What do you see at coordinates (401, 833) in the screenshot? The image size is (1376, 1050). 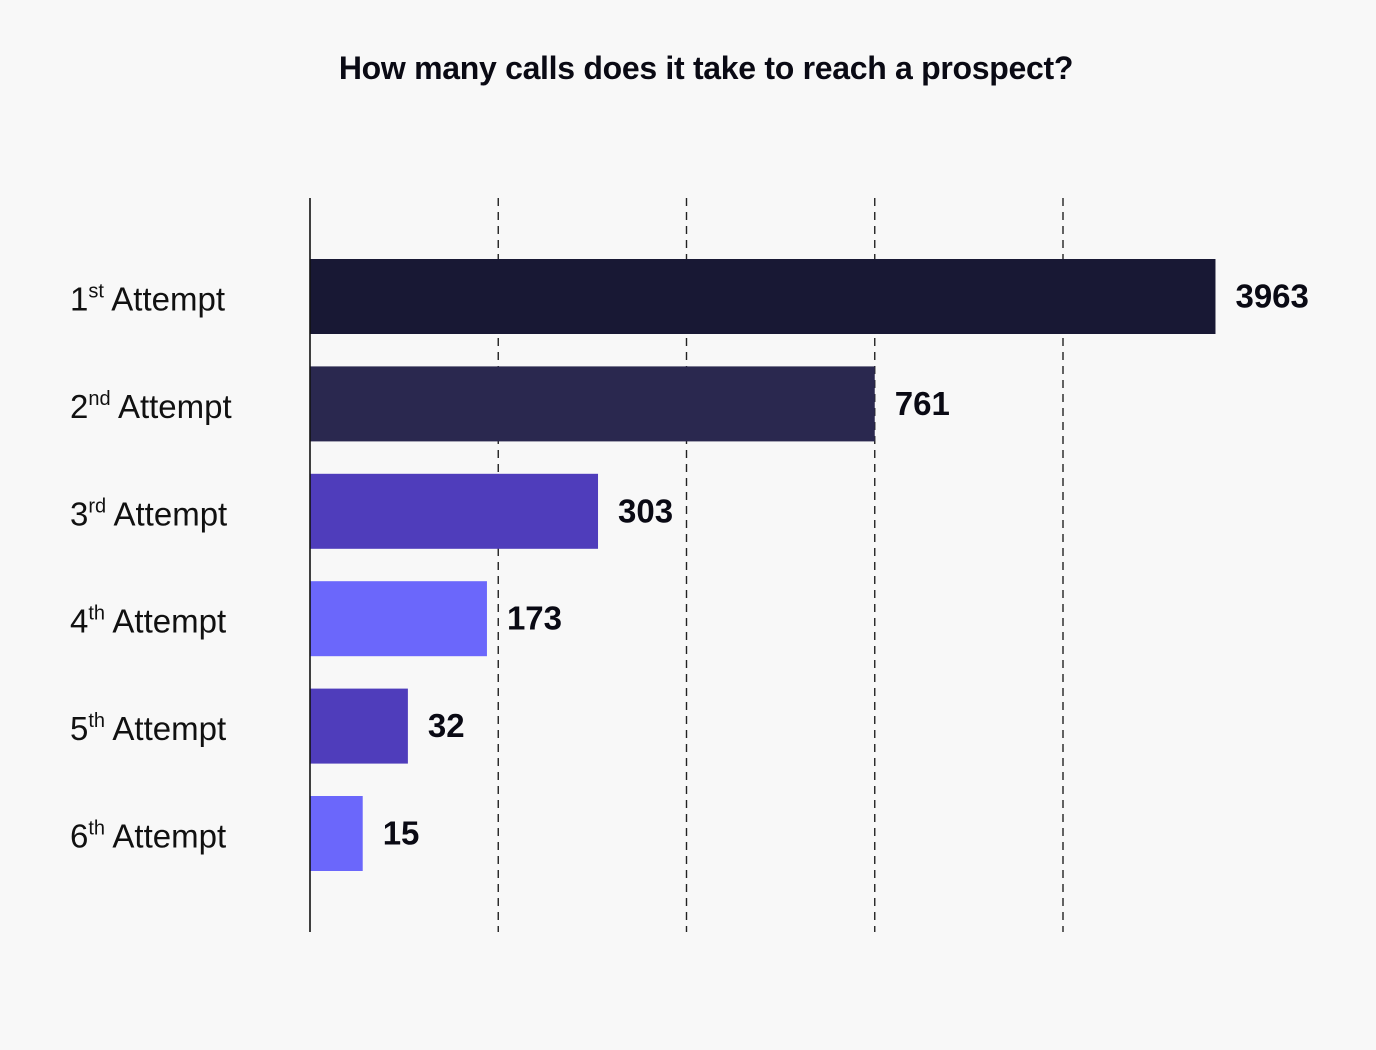 I see `value-label-6: 15` at bounding box center [401, 833].